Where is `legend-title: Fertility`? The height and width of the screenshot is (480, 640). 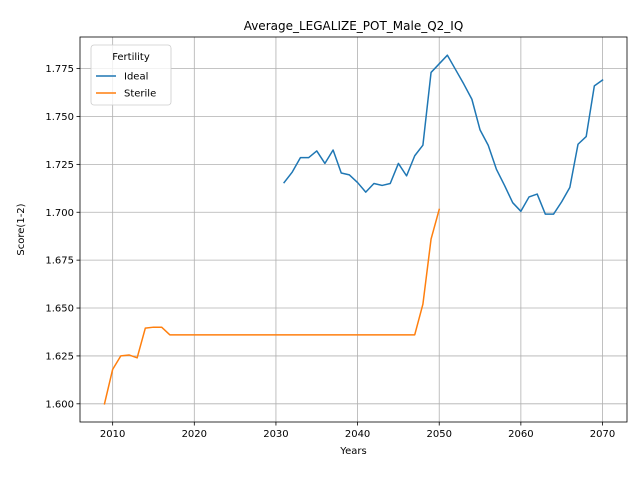
legend-title: Fertility is located at coordinates (131, 57).